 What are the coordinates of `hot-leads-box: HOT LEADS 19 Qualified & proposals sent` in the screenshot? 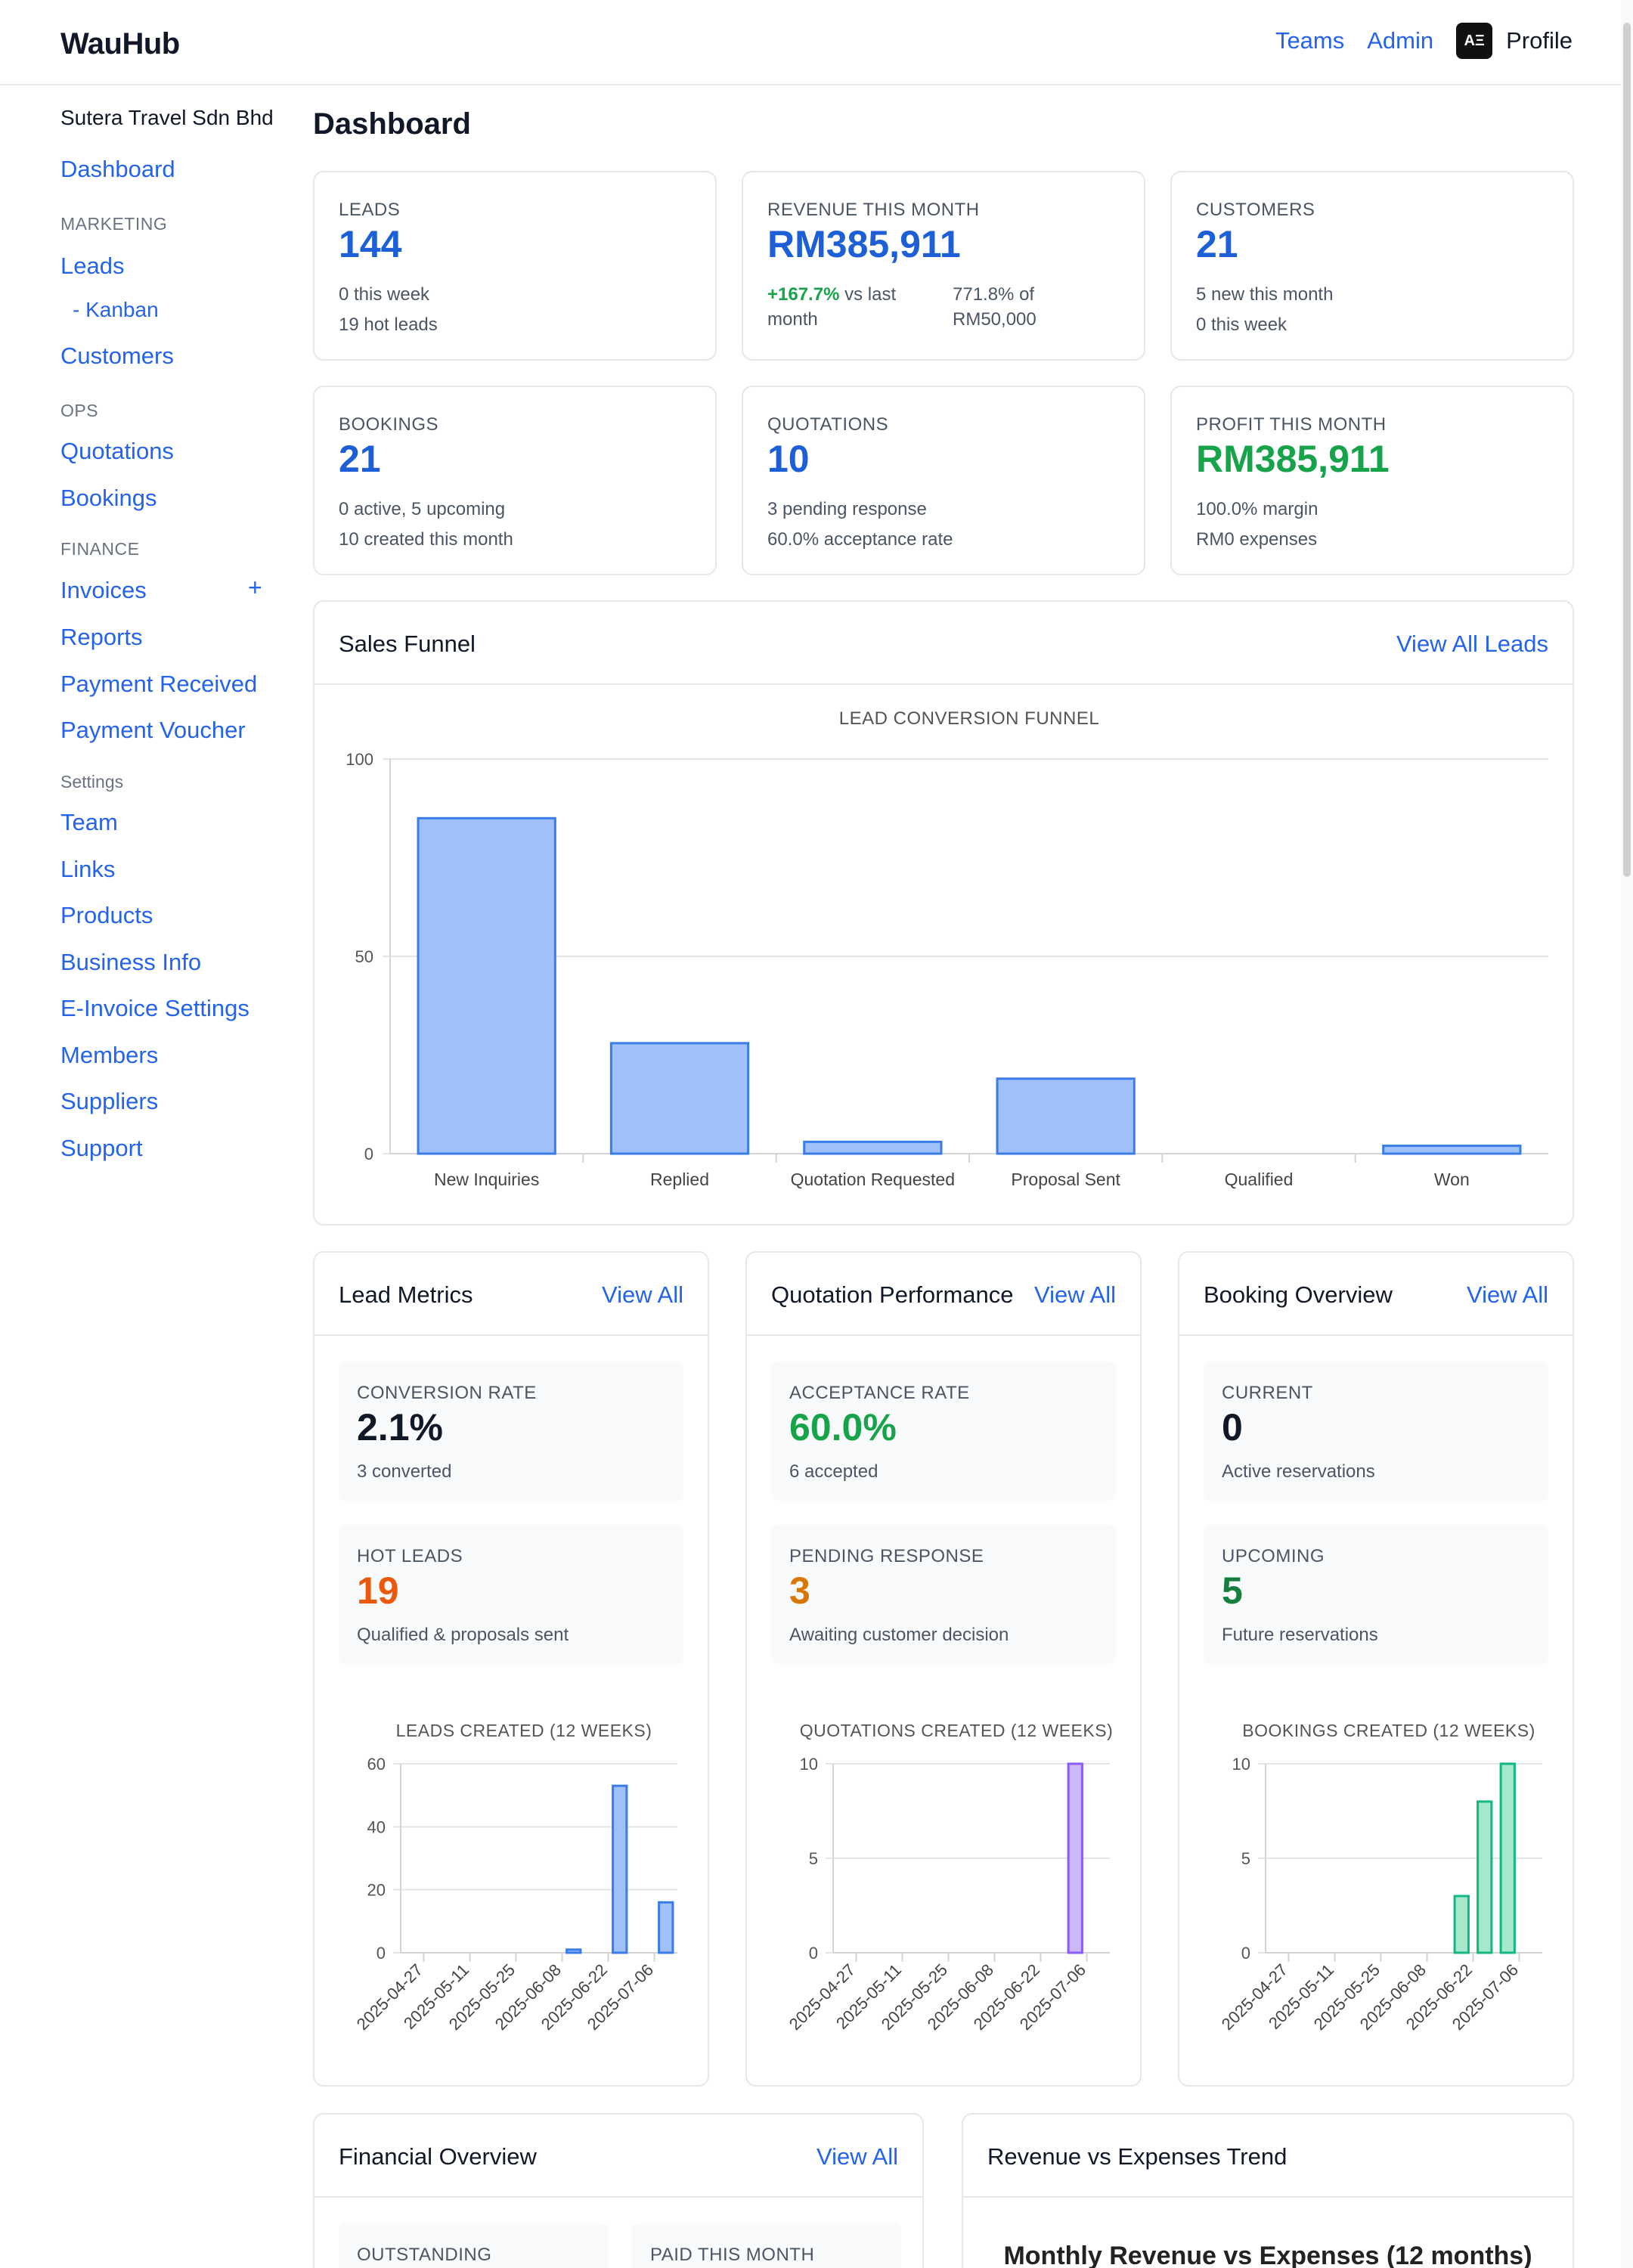 It's located at (511, 1594).